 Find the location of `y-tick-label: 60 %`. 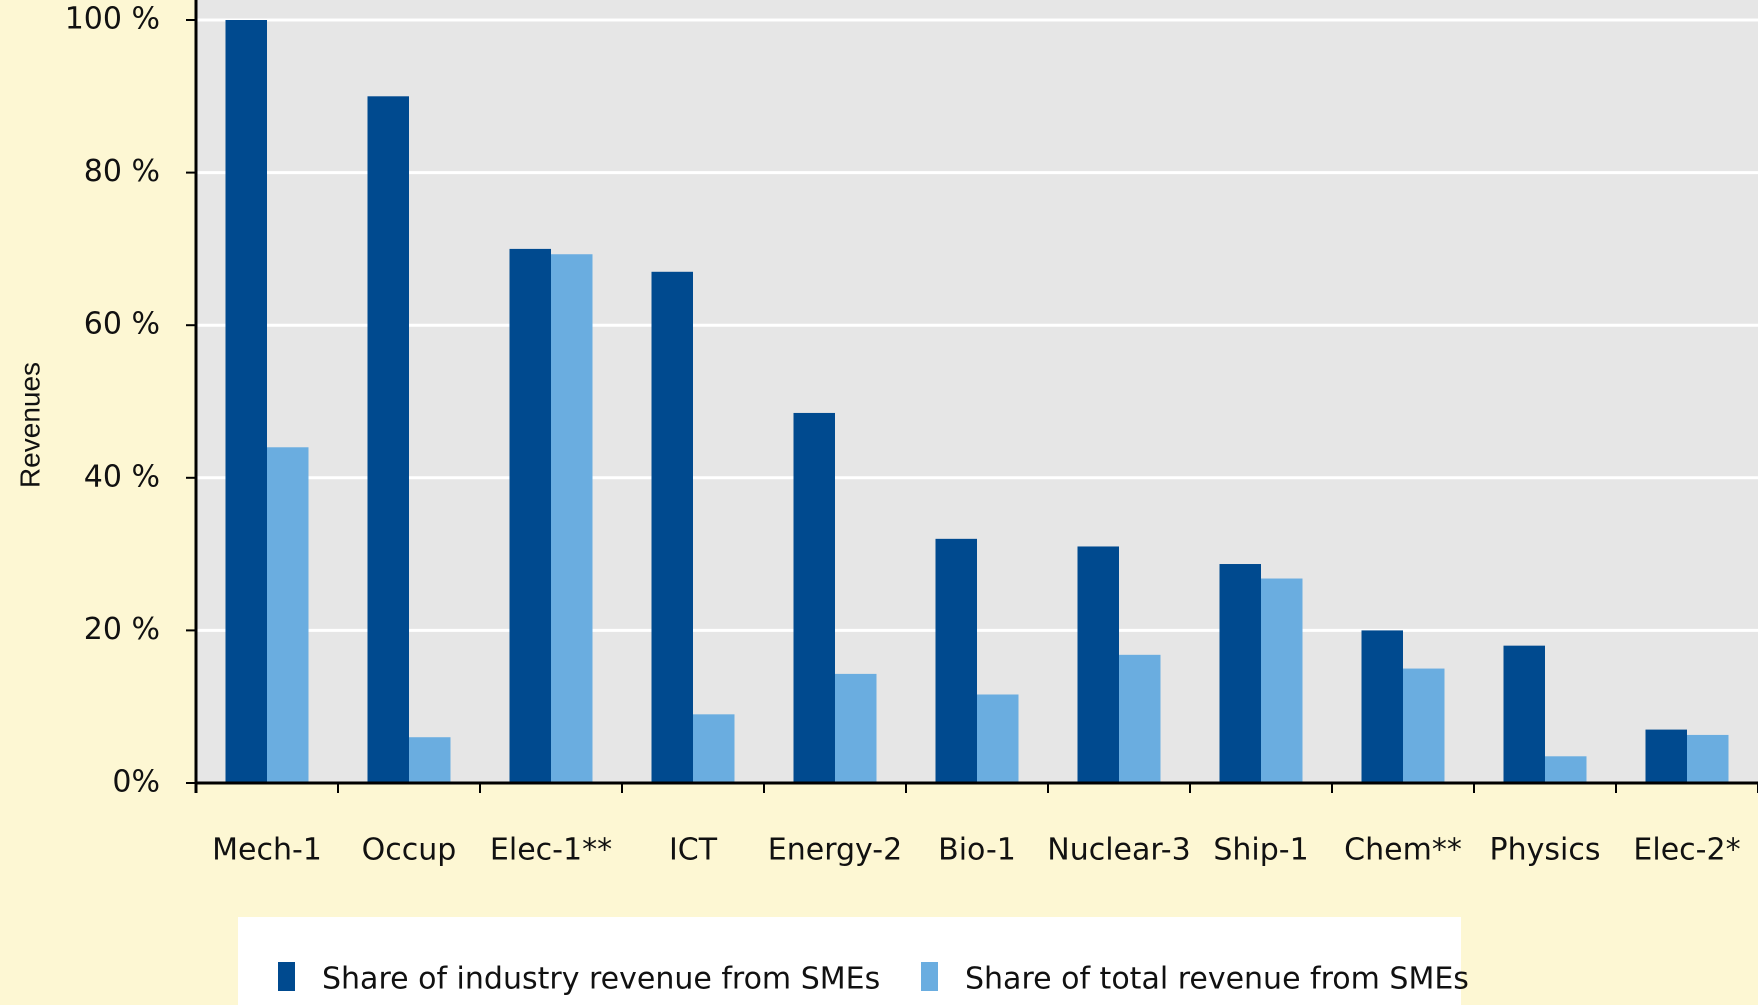

y-tick-label: 60 % is located at coordinates (122, 324).